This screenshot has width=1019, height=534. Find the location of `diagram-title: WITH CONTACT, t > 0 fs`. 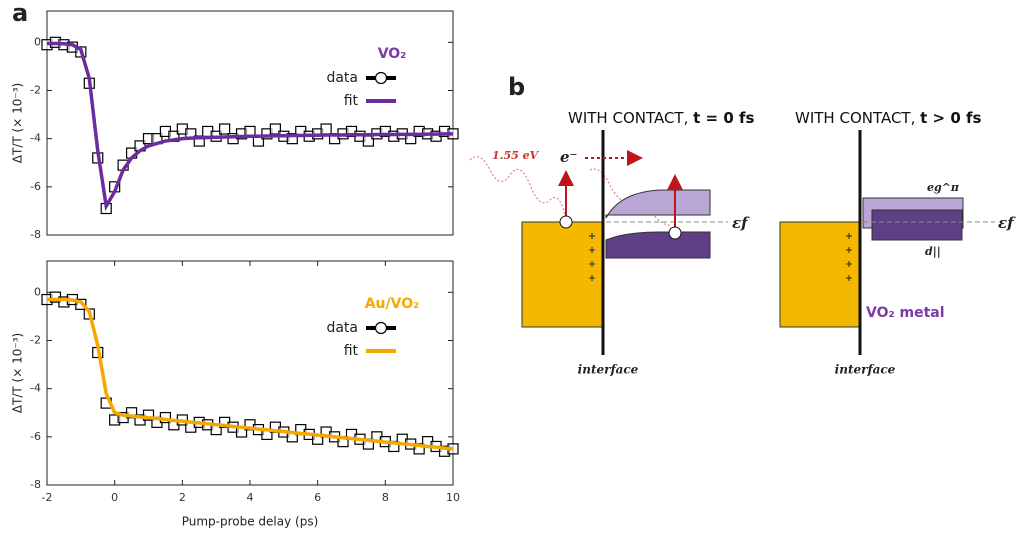

diagram-title: WITH CONTACT, t > 0 fs is located at coordinates (888, 118).